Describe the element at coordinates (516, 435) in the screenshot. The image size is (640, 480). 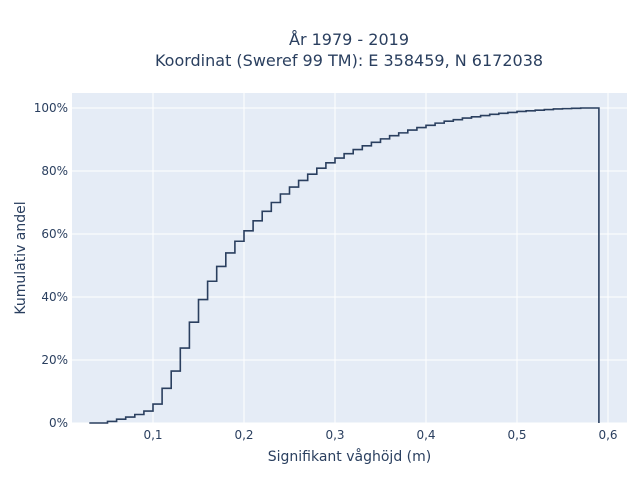
I see `x-tick-label: 0,5` at that location.